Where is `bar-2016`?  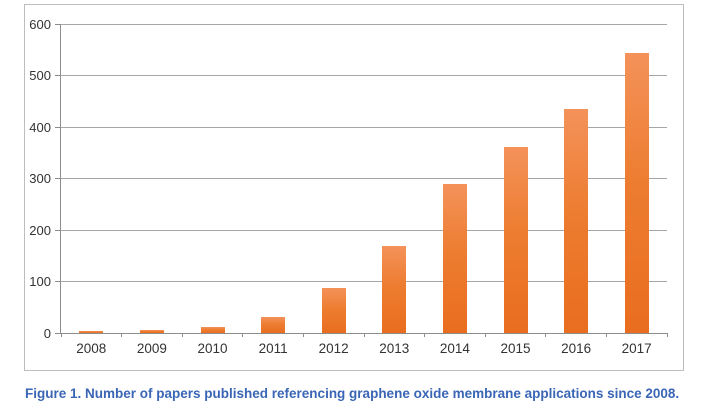
bar-2016 is located at coordinates (576, 220).